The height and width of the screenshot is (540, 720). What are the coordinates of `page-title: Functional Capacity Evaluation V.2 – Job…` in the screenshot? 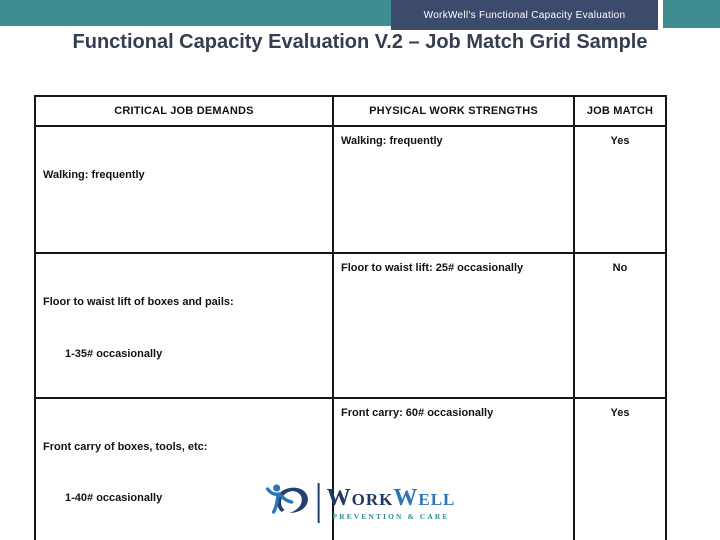 It's located at (360, 42).